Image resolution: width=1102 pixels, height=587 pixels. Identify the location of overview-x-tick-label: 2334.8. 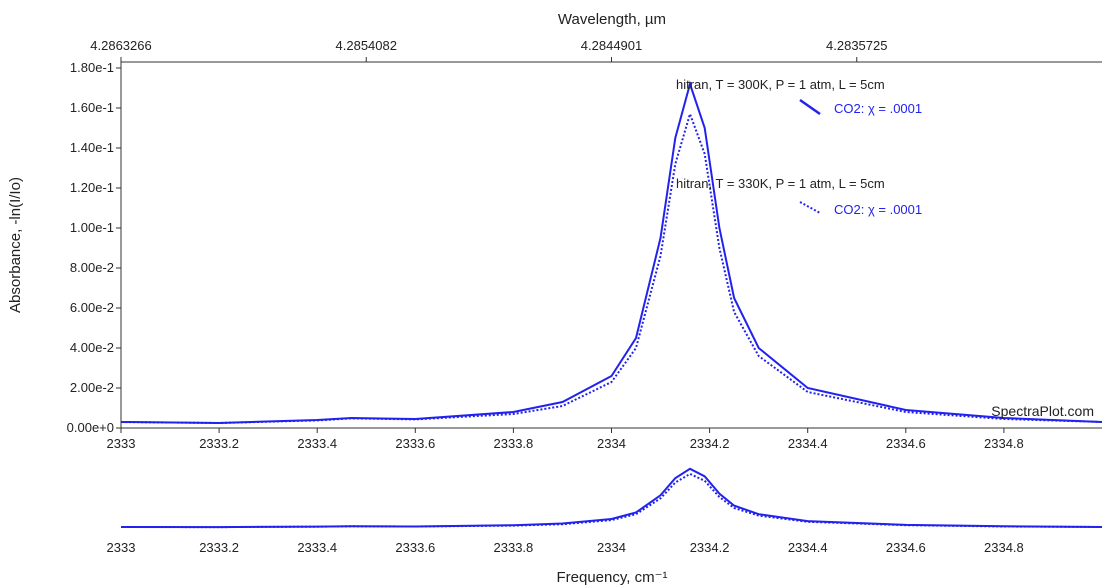
(1004, 547).